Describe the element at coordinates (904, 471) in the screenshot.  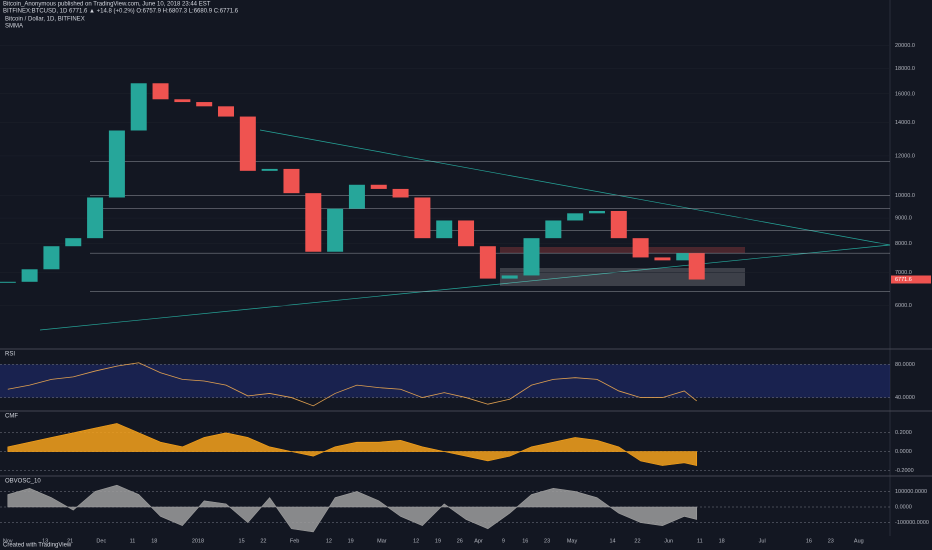
I see `y-tick-label: -0.2000` at that location.